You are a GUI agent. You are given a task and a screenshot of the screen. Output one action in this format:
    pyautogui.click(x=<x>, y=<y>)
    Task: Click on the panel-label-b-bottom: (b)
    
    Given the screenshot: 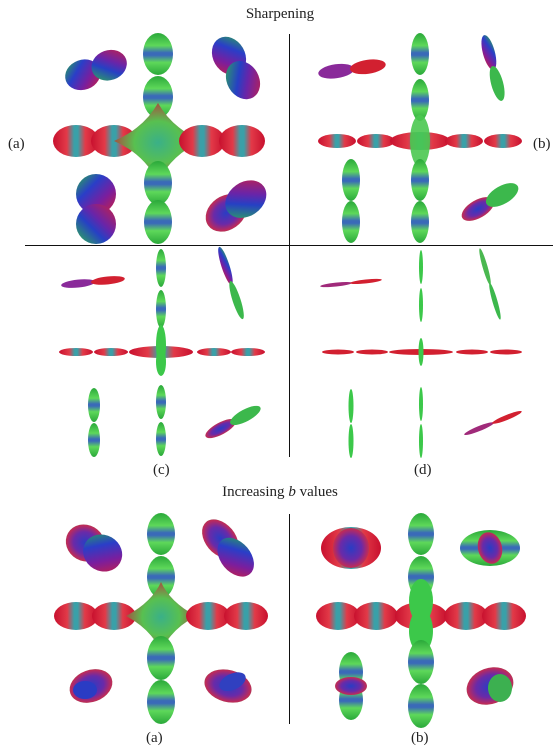 What is the action you would take?
    pyautogui.click(x=420, y=738)
    